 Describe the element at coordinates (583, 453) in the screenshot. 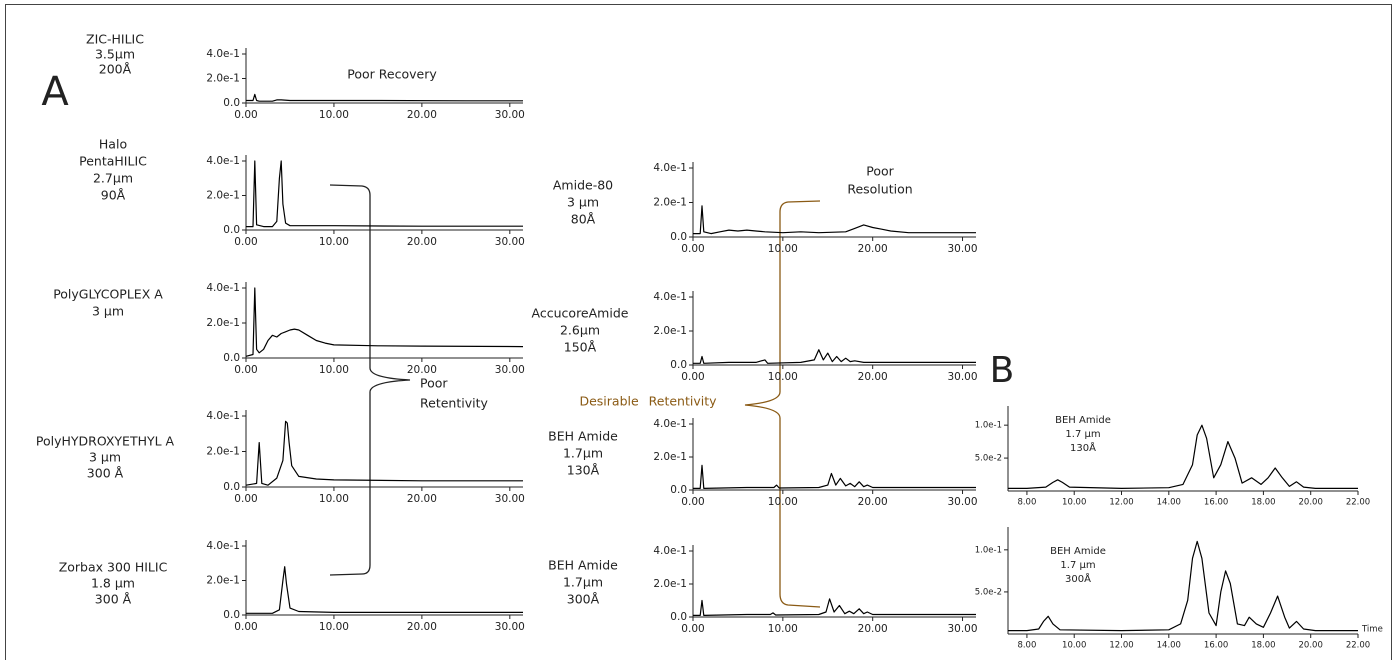

I see `column-label: 1.7µm` at that location.